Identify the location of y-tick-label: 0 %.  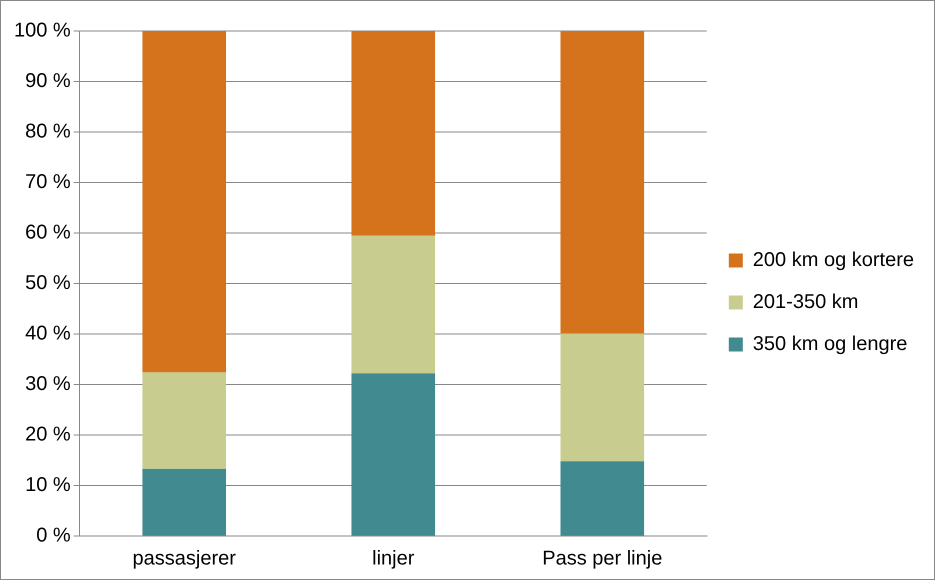
(53, 535).